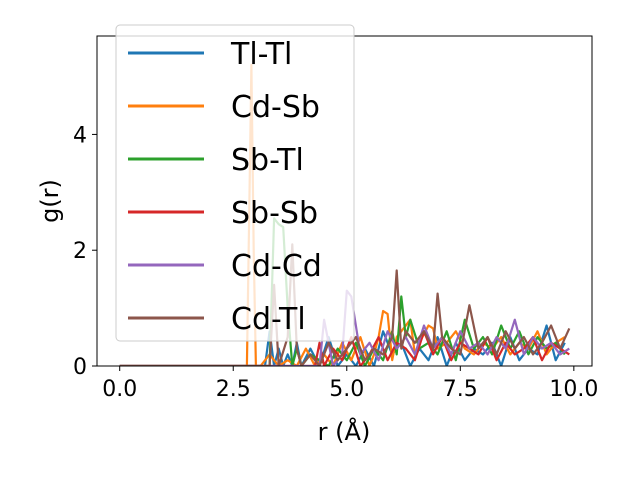 This screenshot has height=480, width=640. Describe the element at coordinates (276, 266) in the screenshot. I see `legend-label-Cd-Cd: Cd-Cd` at that location.